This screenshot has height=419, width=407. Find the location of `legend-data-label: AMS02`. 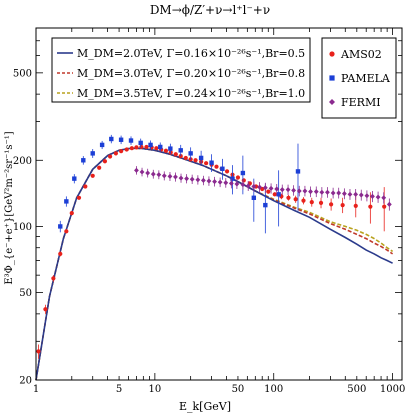

legend-data-label: AMS02 is located at coordinates (361, 54).